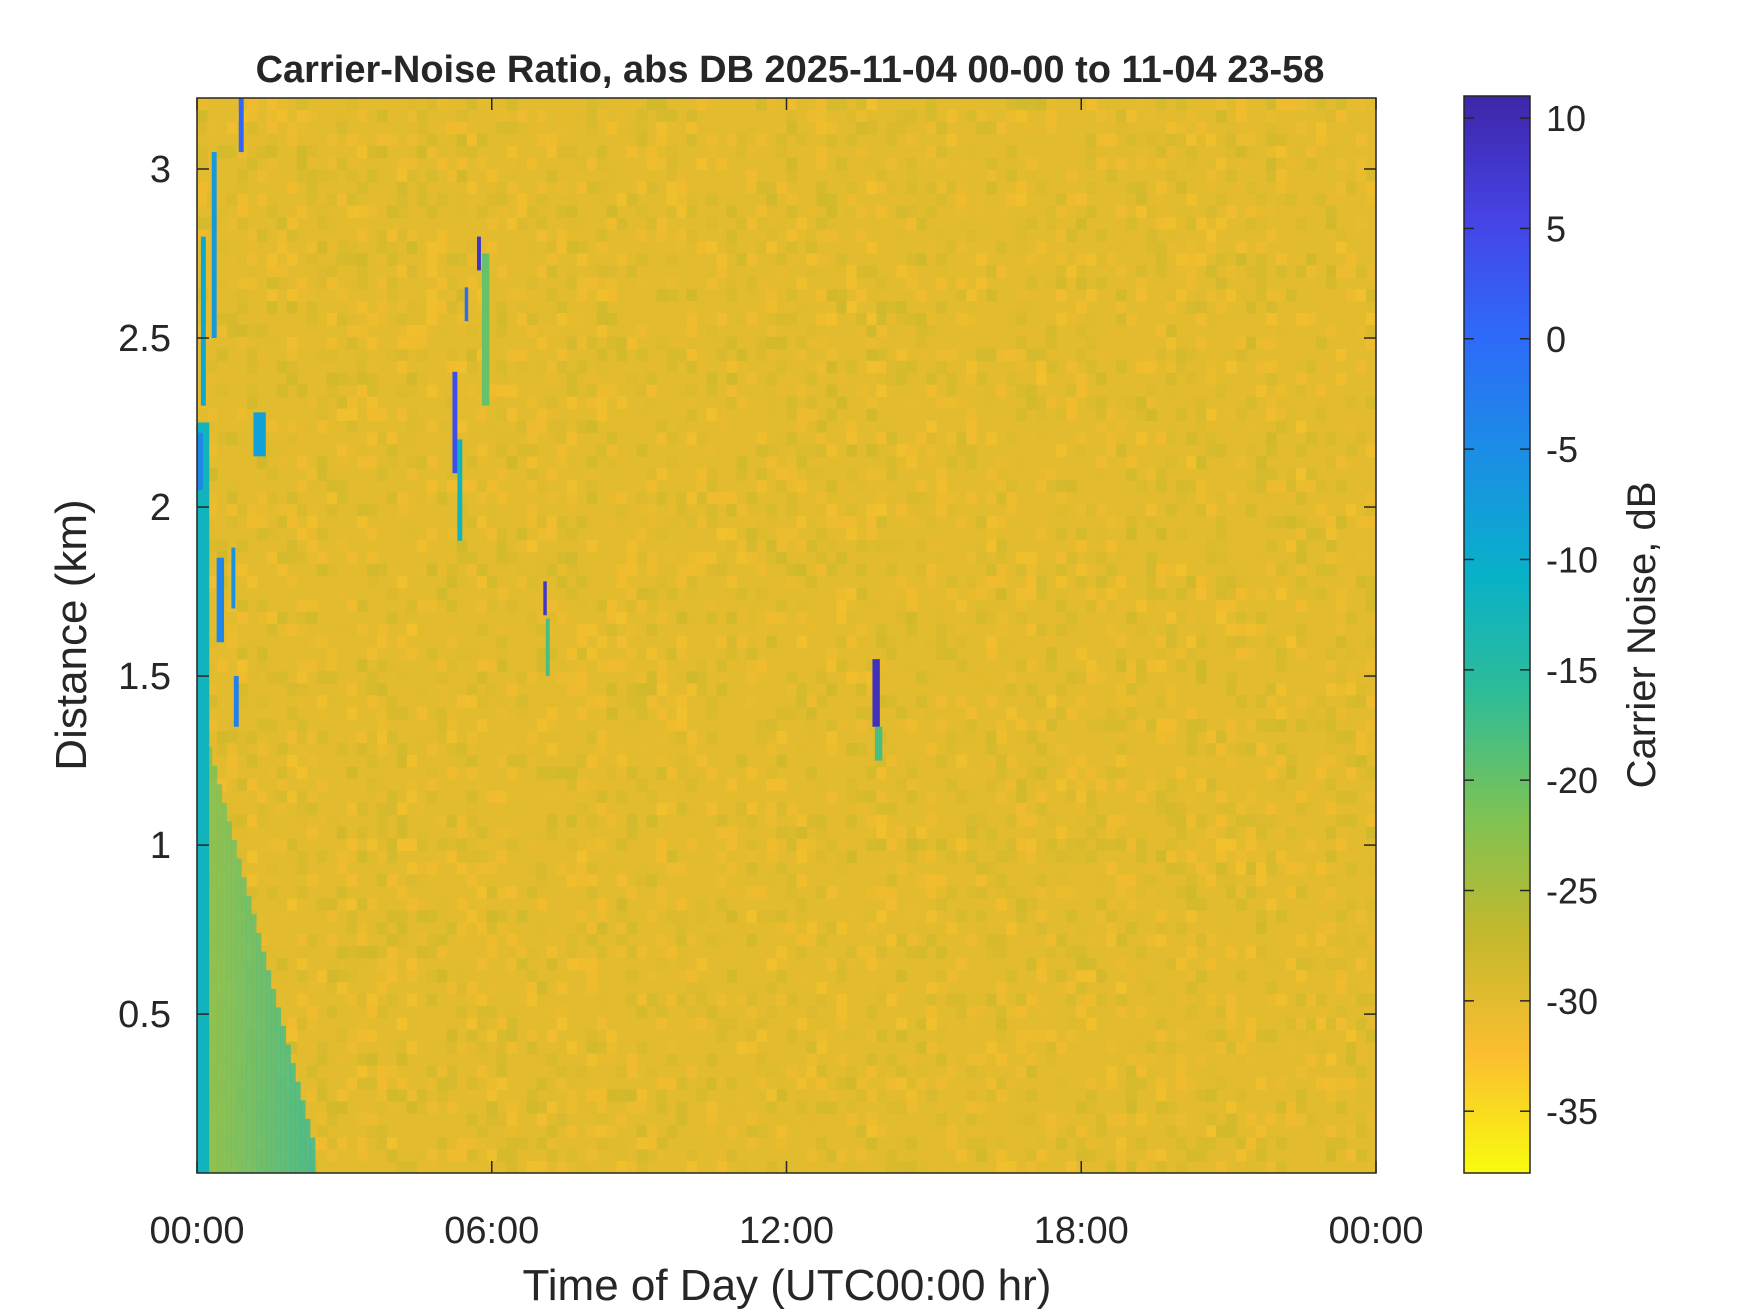 The image size is (1750, 1313). I want to click on colorbar-tick-label: 0, so click(1556, 339).